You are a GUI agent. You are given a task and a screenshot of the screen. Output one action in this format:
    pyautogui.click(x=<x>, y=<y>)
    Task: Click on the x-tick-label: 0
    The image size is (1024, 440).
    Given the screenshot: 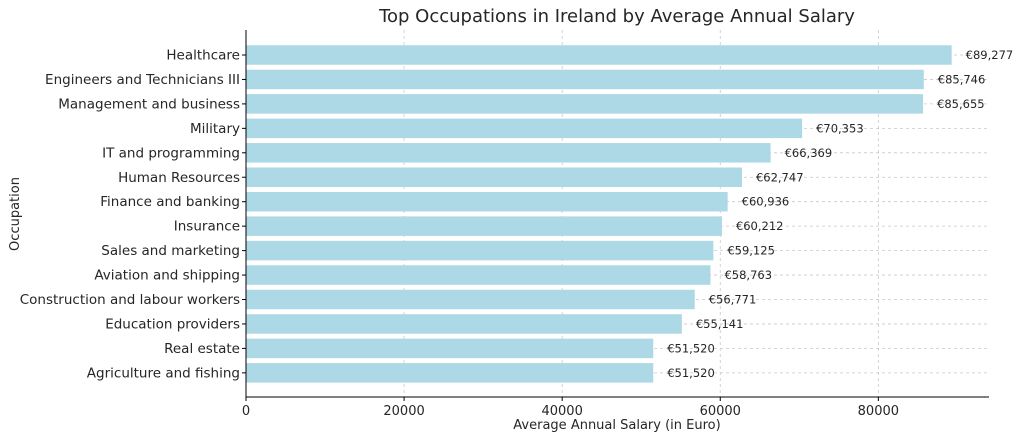 What is the action you would take?
    pyautogui.click(x=246, y=411)
    